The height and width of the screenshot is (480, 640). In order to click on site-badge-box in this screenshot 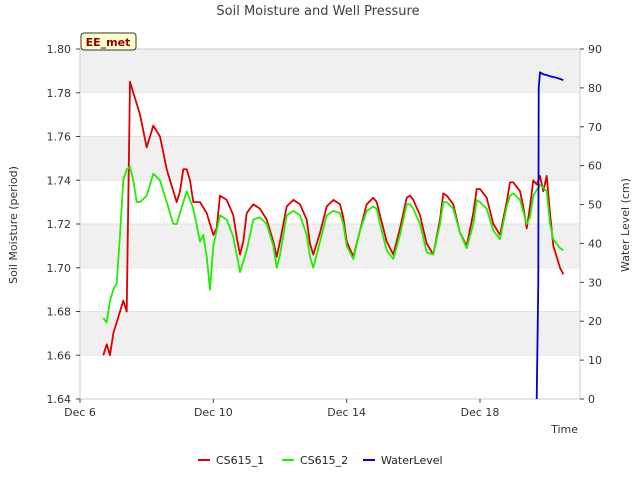, I will do `click(108, 41)`.